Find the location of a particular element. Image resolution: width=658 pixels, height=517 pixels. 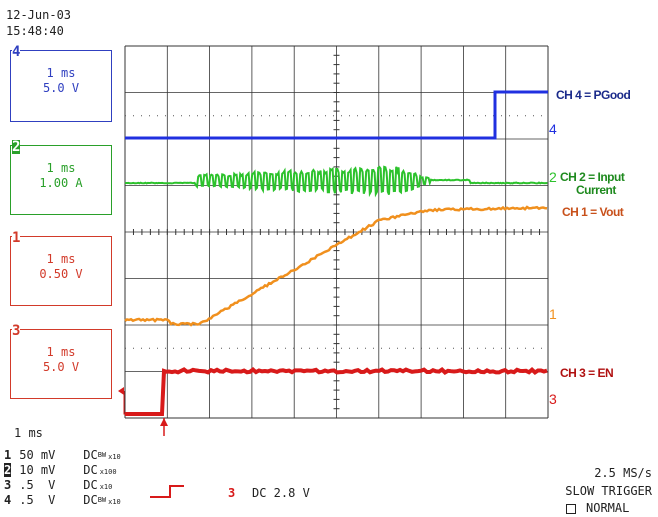

ch2-label-line2: Current is located at coordinates (596, 190).